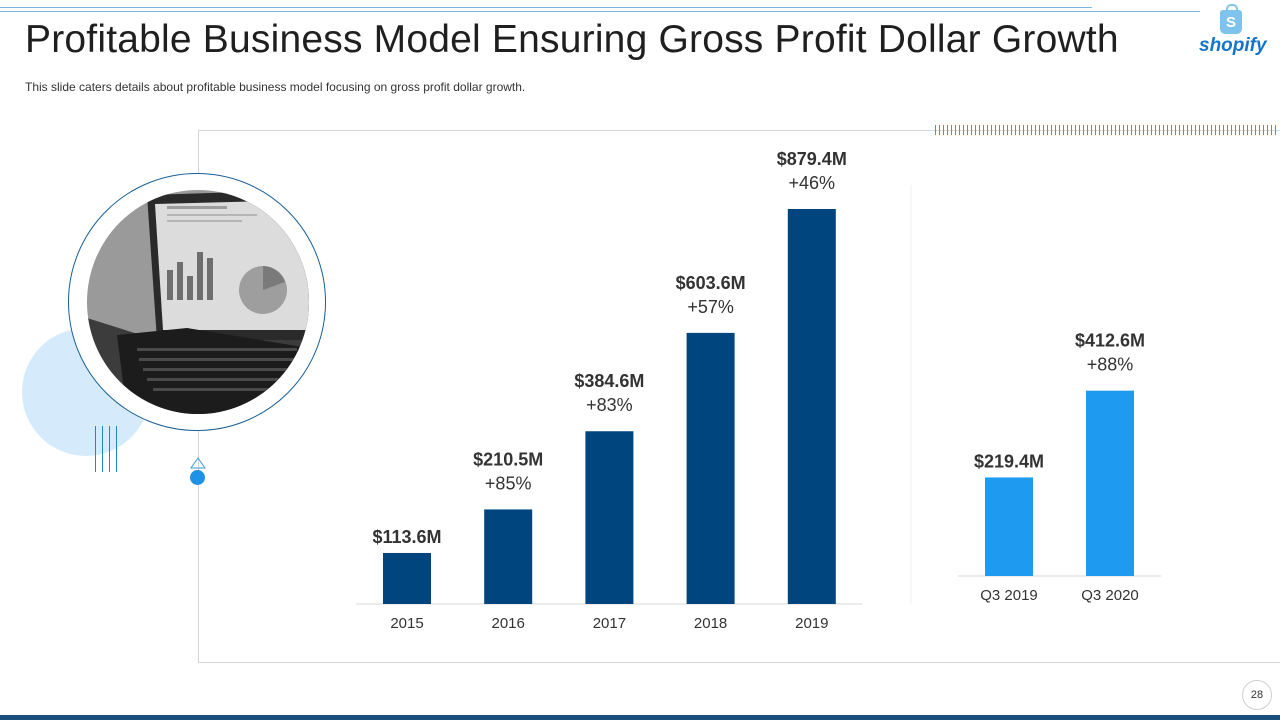 Image resolution: width=1280 pixels, height=720 pixels. I want to click on annual-value-label: $210.5M, so click(508, 459).